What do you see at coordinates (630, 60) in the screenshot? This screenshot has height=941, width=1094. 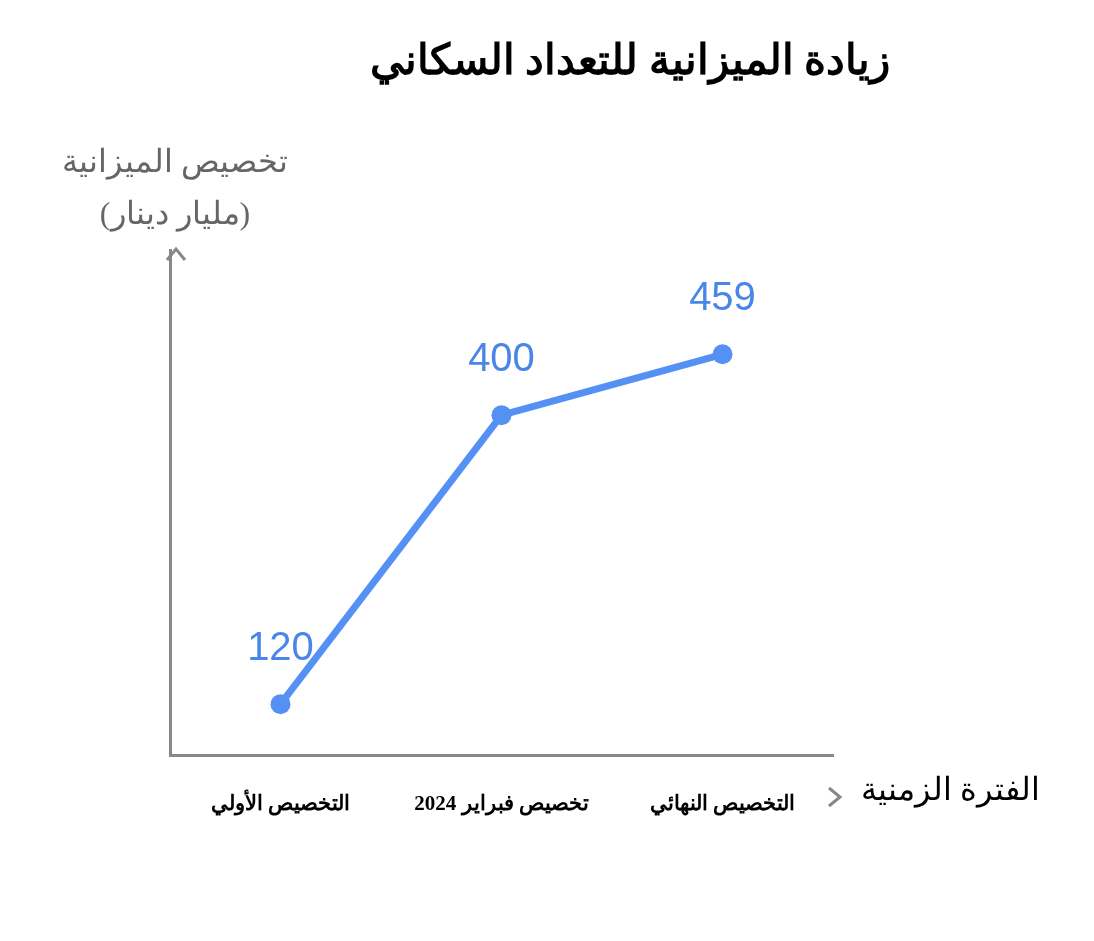 I see `chart-title: زيادة الميزانية للتعداد السكاني` at bounding box center [630, 60].